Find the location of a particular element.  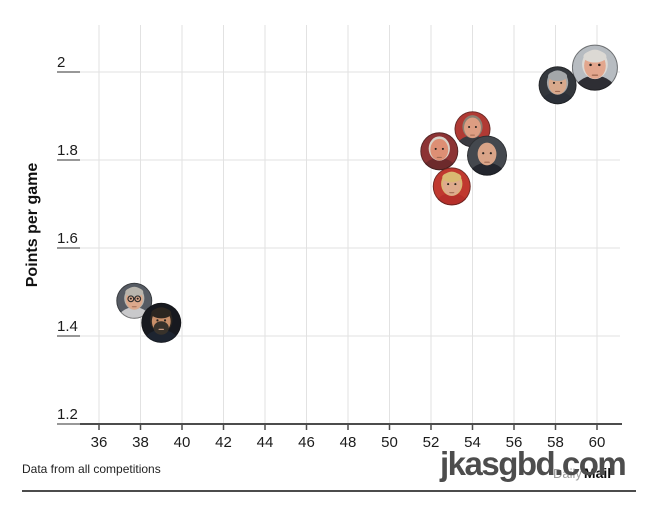

x-tick-label: 60 is located at coordinates (597, 442).